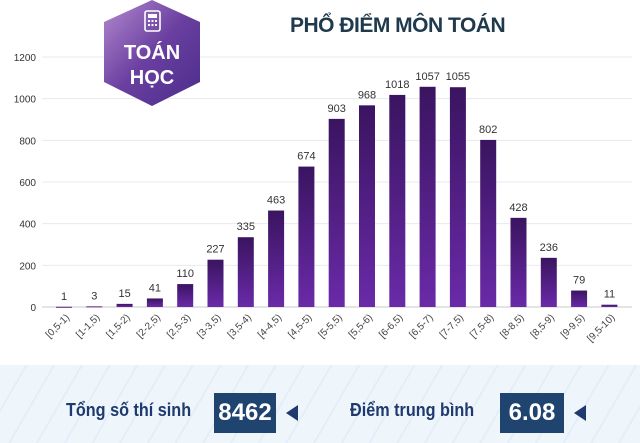 The height and width of the screenshot is (443, 640). What do you see at coordinates (209, 326) in the screenshot?
I see `x-tick-label: [3-3,5)` at bounding box center [209, 326].